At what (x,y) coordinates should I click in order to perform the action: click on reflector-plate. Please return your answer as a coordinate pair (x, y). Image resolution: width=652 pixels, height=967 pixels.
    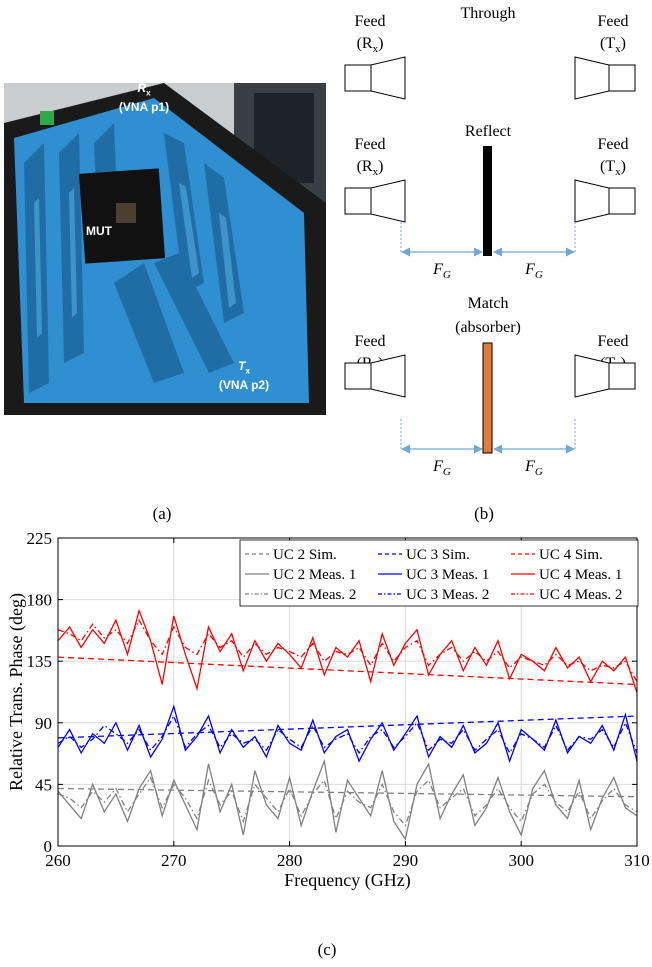
    Looking at the image, I should click on (487, 201).